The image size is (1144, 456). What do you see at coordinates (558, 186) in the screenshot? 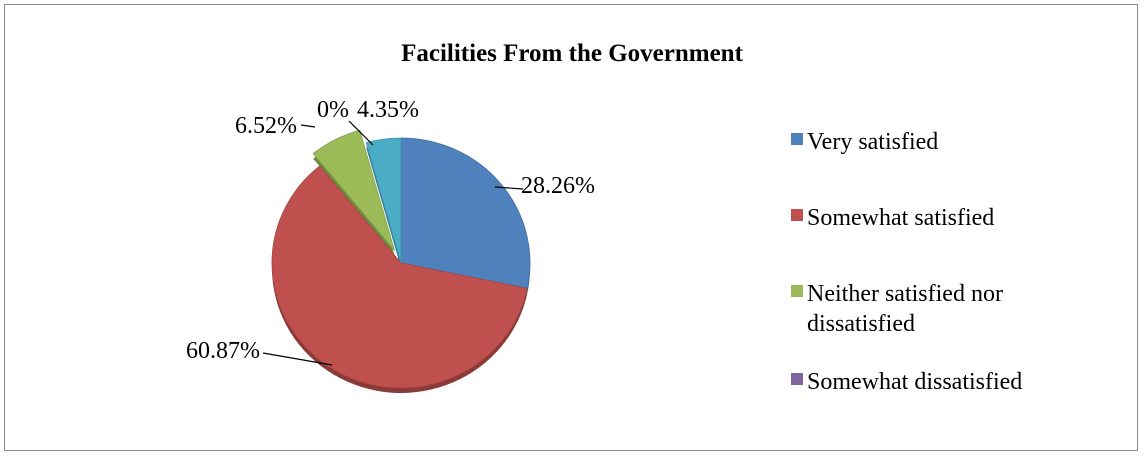
I see `data-label-1: 28.26%` at bounding box center [558, 186].